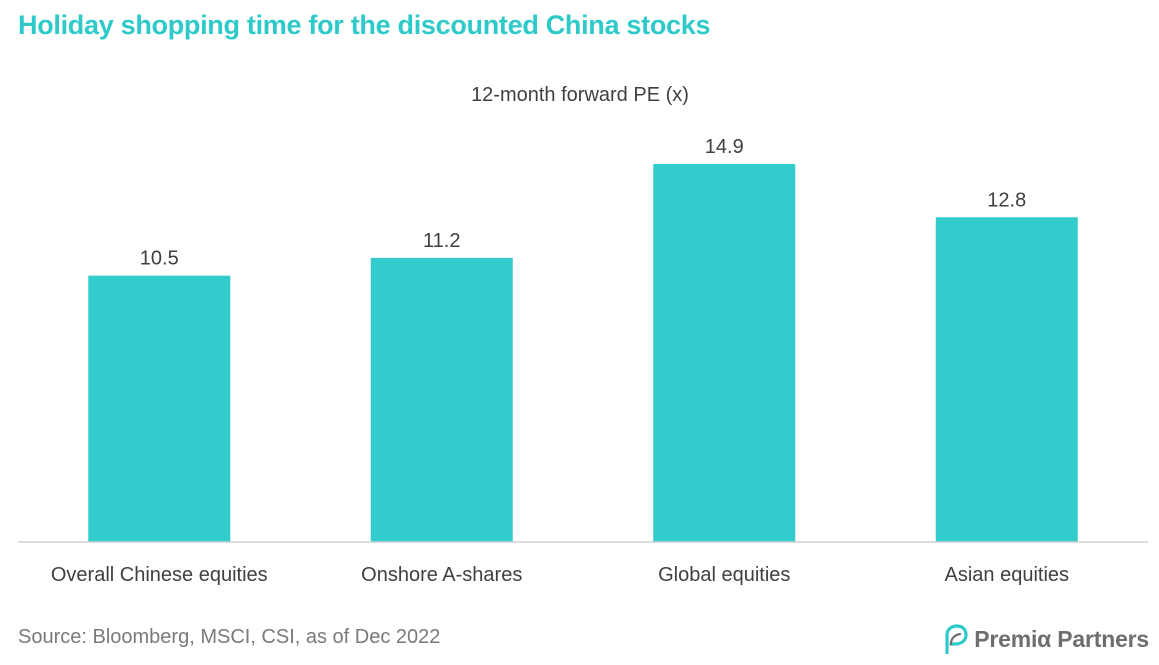 This screenshot has height=665, width=1159. I want to click on data-label-1: 11.2, so click(441, 241).